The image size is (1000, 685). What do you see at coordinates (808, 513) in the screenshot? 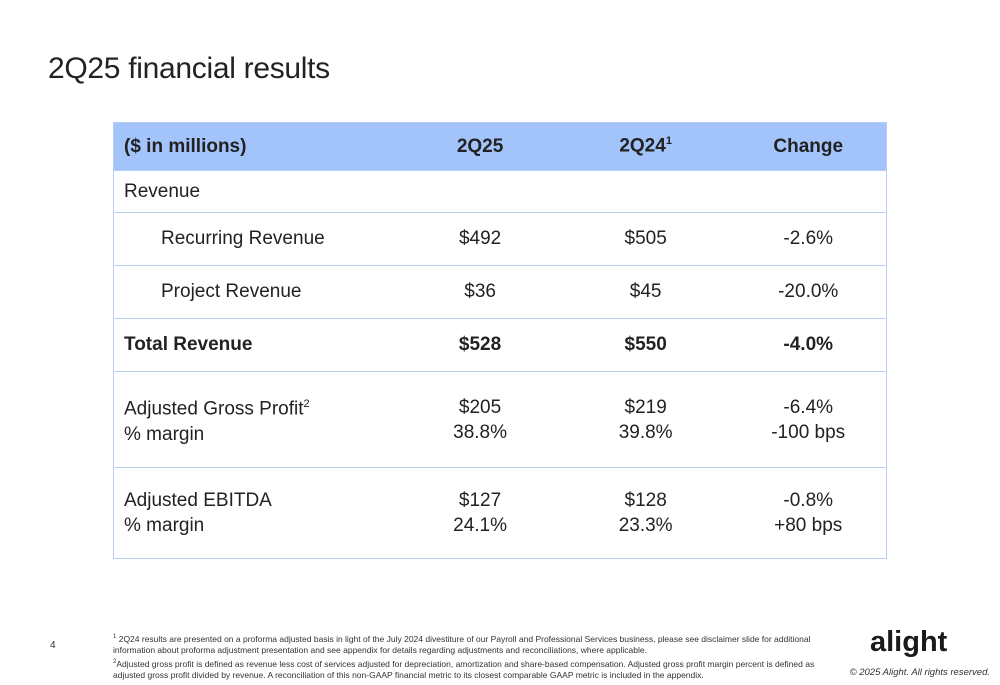
I see `ebitda-change: -0.8% +80 bps` at bounding box center [808, 513].